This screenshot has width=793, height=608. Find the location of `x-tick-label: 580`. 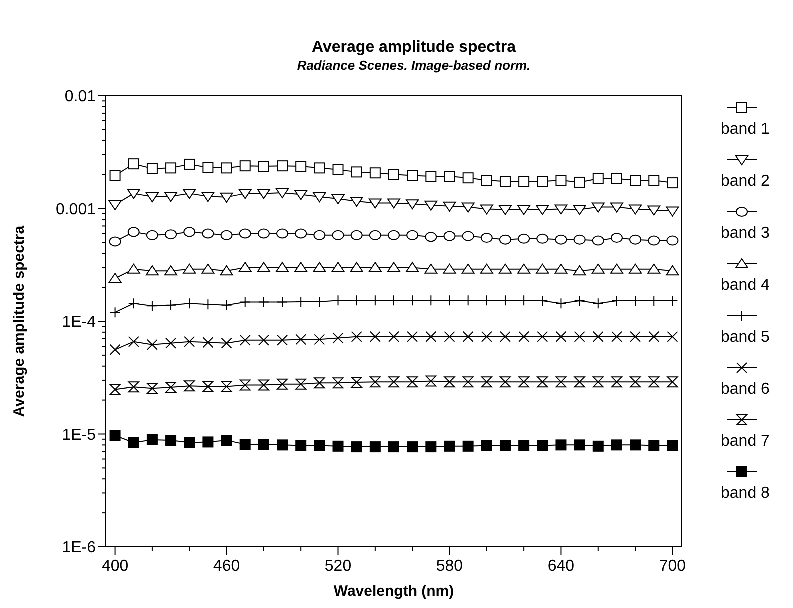

x-tick-label: 580 is located at coordinates (450, 566).